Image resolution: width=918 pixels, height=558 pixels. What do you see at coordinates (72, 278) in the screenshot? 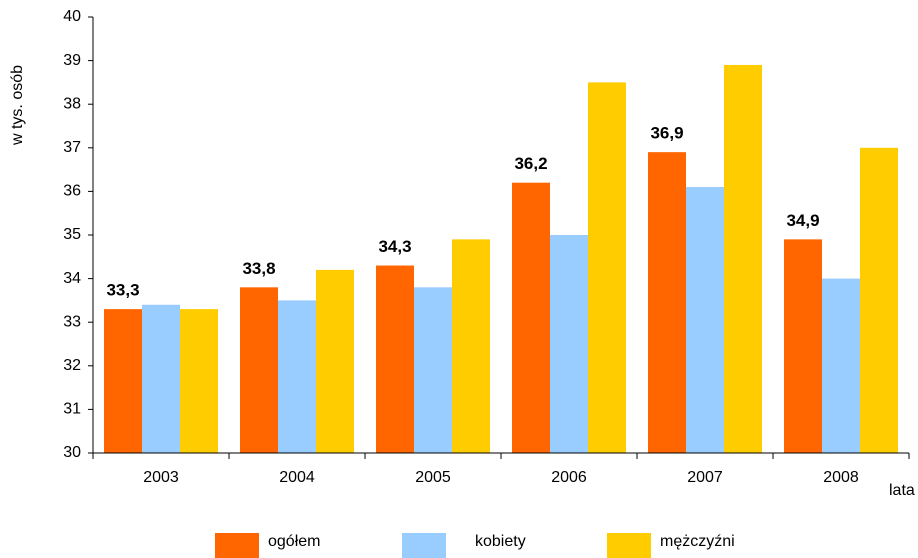
I see `y-tick-label: 34` at bounding box center [72, 278].